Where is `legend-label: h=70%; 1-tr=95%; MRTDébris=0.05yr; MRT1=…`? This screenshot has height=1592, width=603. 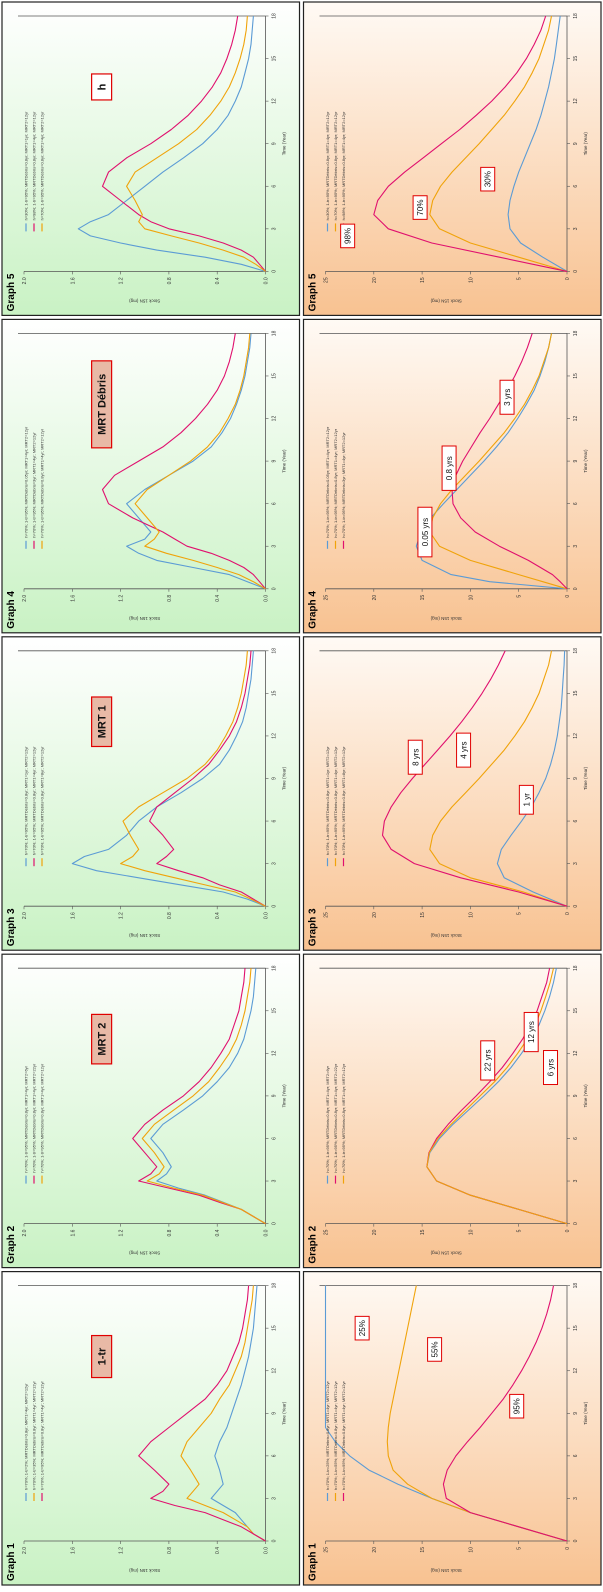 legend-label: h=70%; 1-tr=95%; MRTDébris=0.05yr; MRT1=… is located at coordinates (26, 482).